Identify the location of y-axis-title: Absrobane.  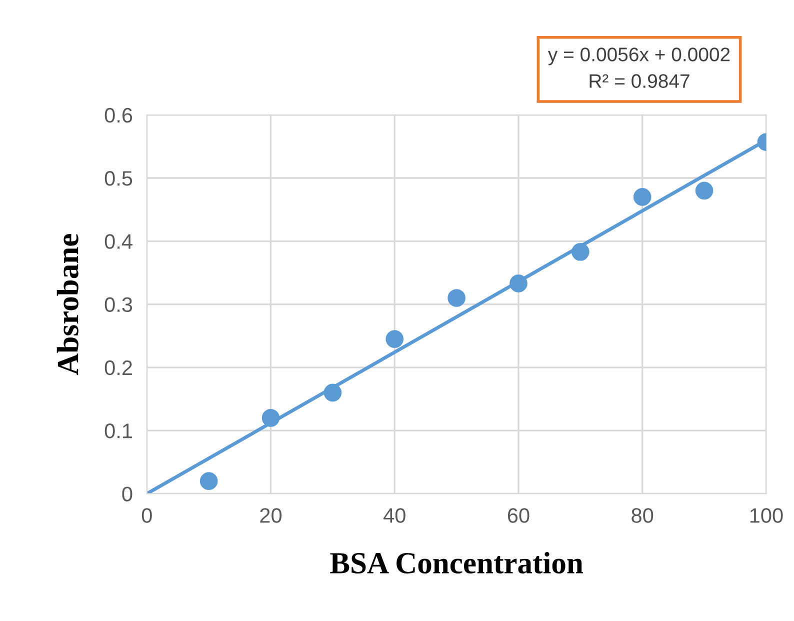
(67, 305).